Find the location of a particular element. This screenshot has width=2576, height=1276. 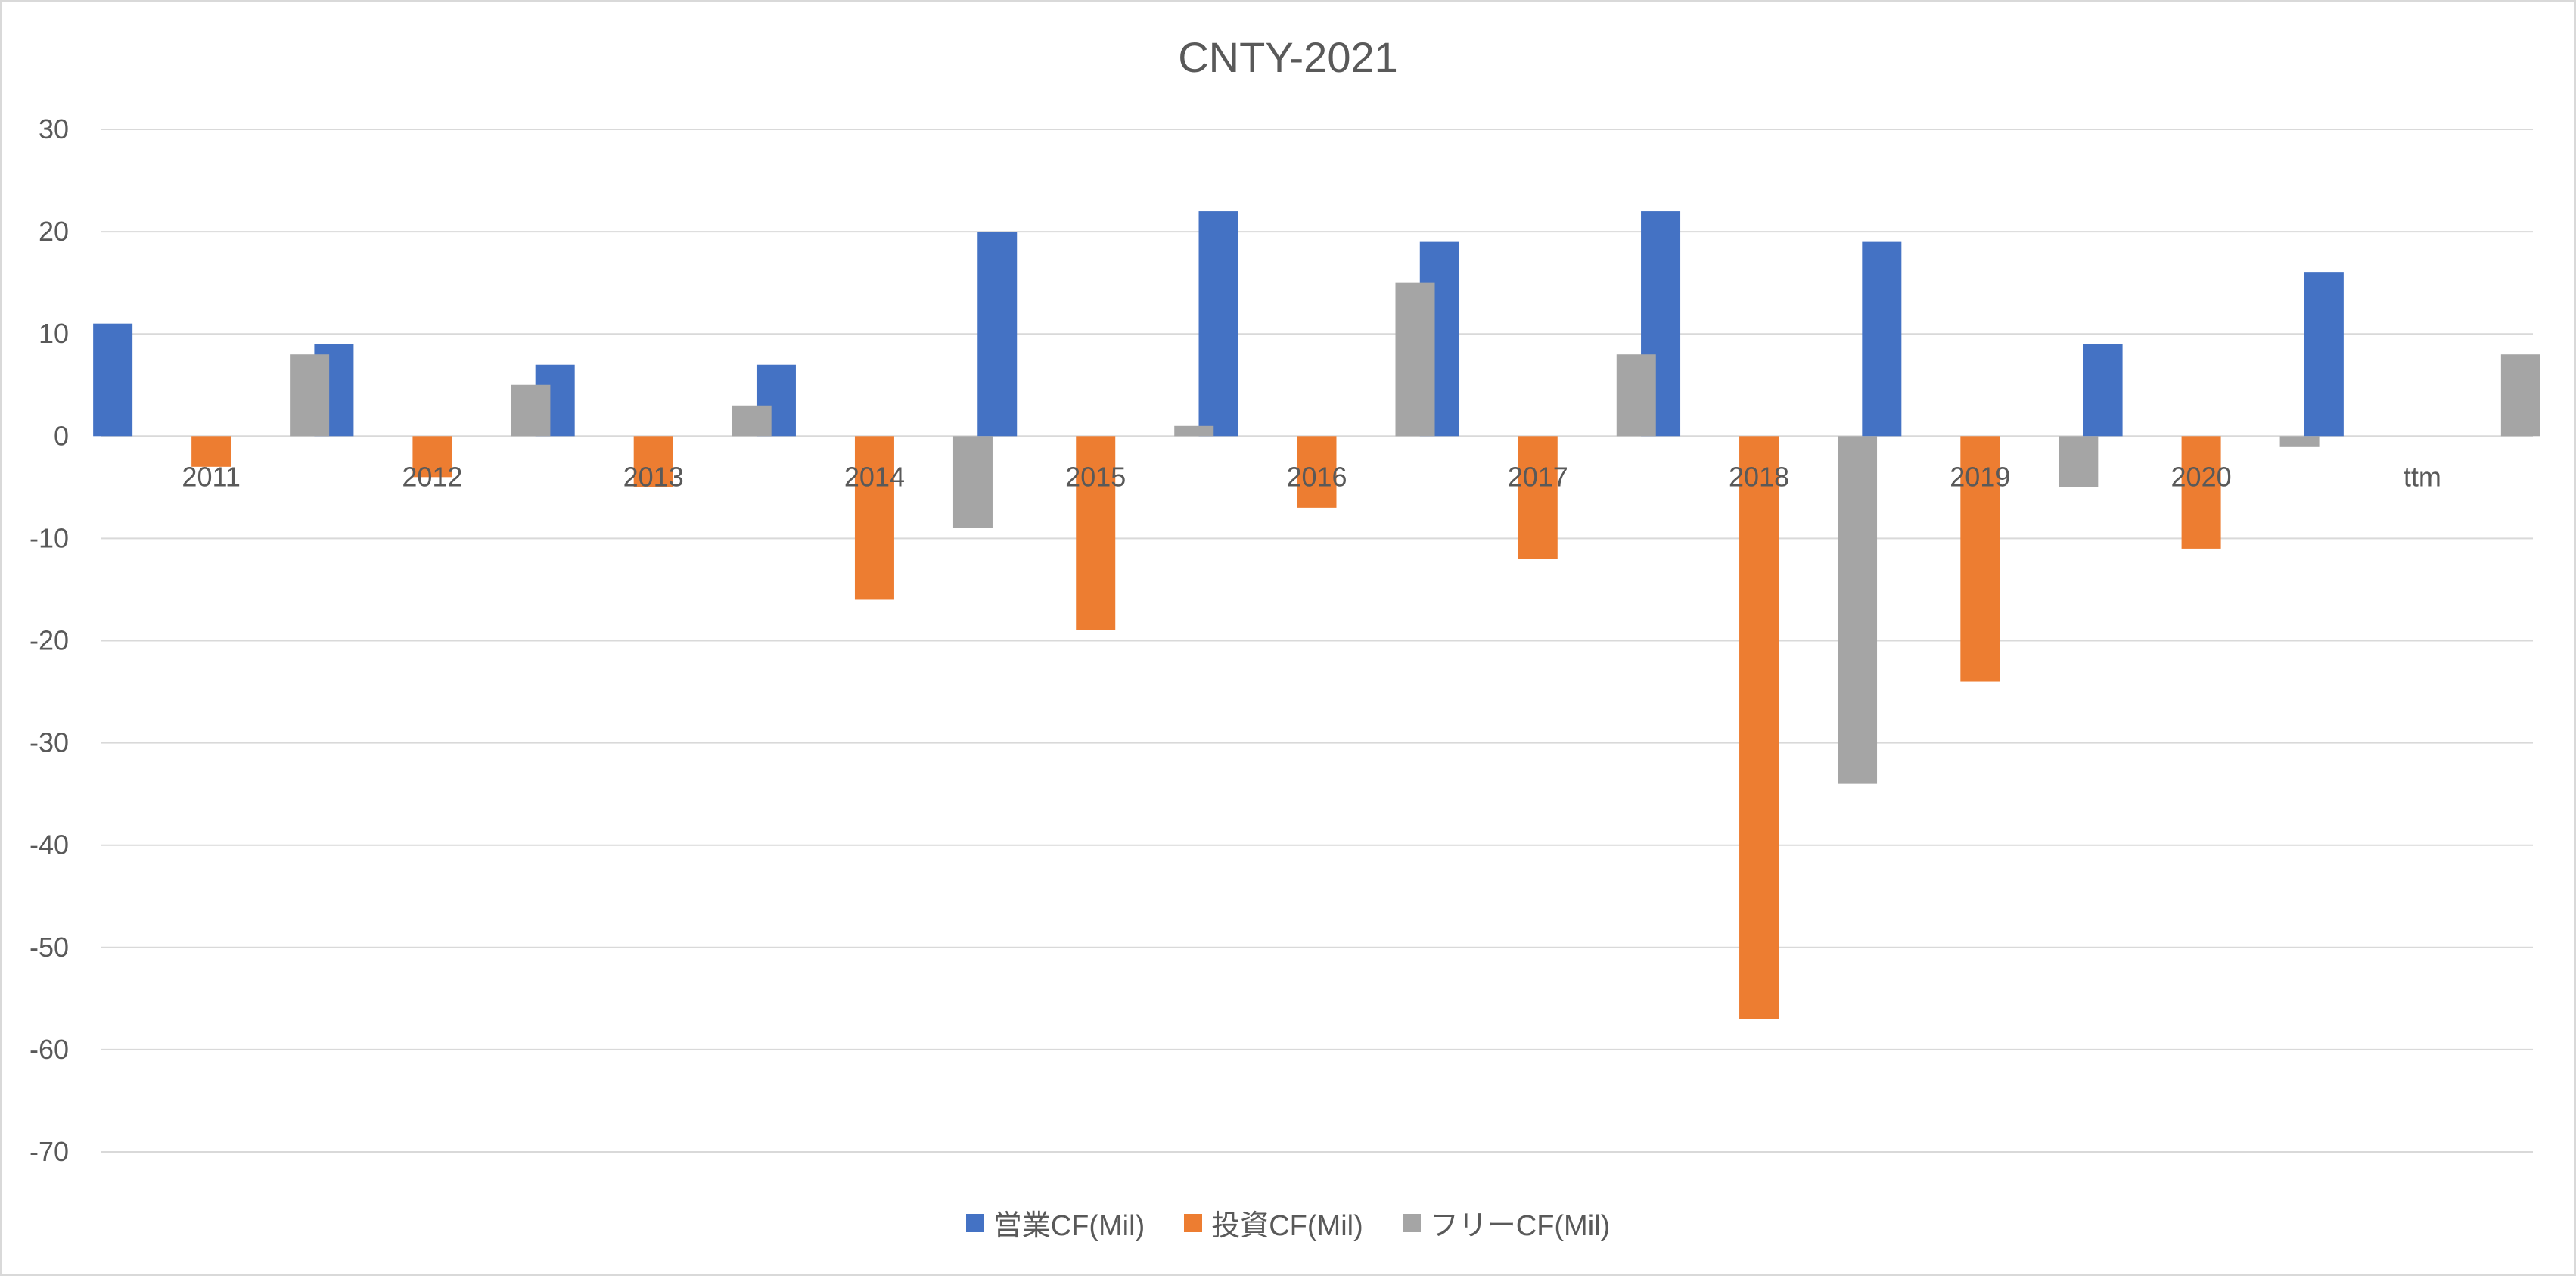

y-tick-label: 20 is located at coordinates (54, 231).